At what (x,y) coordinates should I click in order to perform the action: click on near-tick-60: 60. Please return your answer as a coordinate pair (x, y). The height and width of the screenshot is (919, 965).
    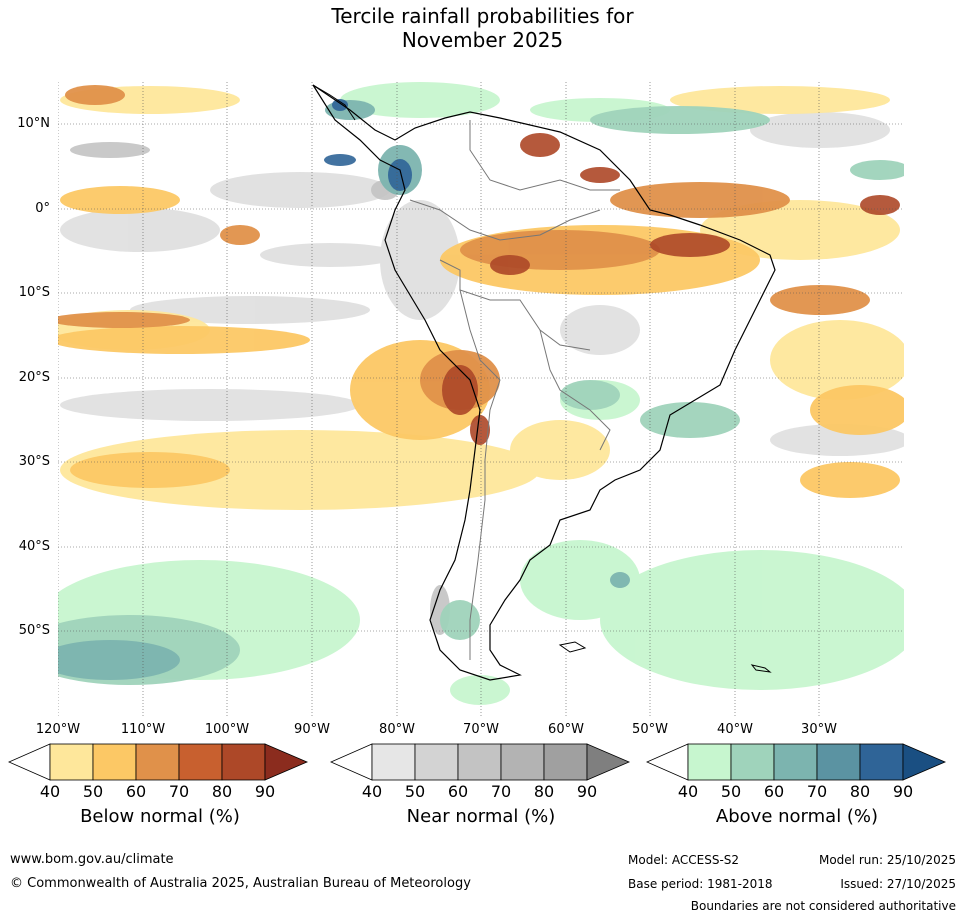
    Looking at the image, I should click on (458, 791).